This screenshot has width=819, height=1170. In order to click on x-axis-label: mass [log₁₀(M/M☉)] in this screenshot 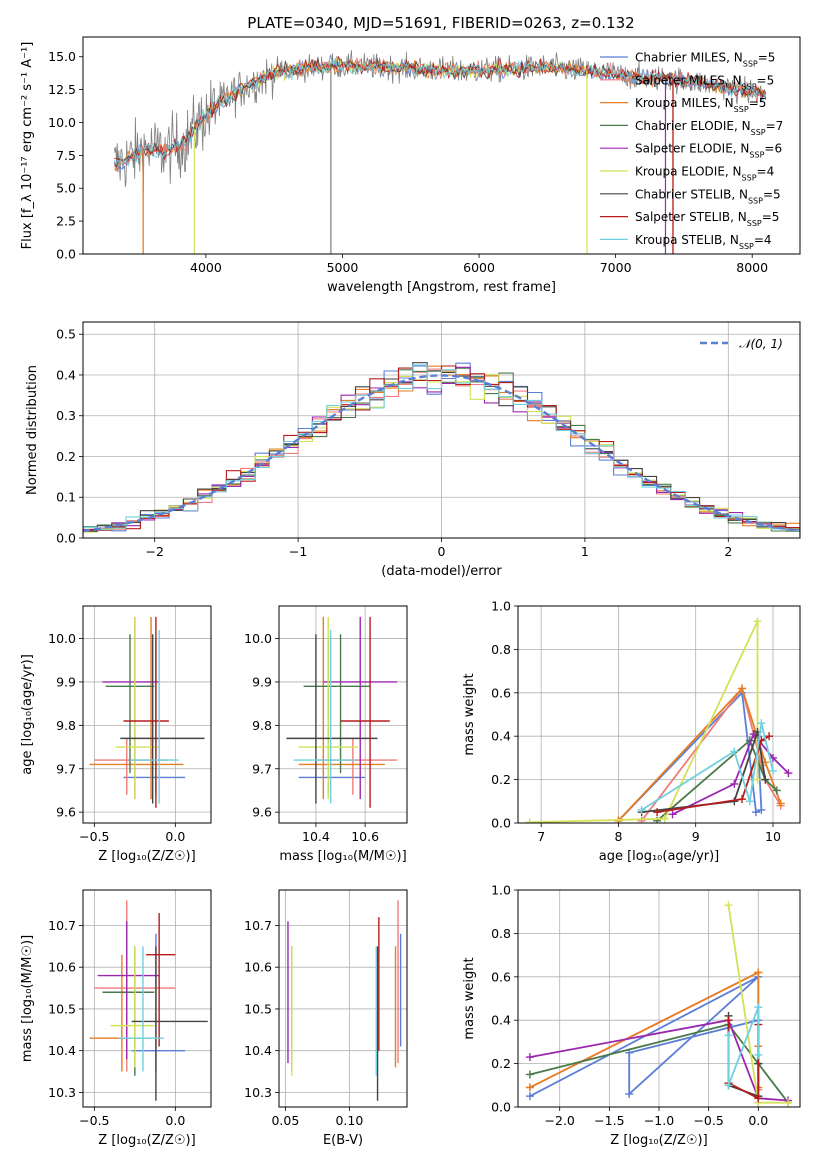, I will do `click(342, 856)`.